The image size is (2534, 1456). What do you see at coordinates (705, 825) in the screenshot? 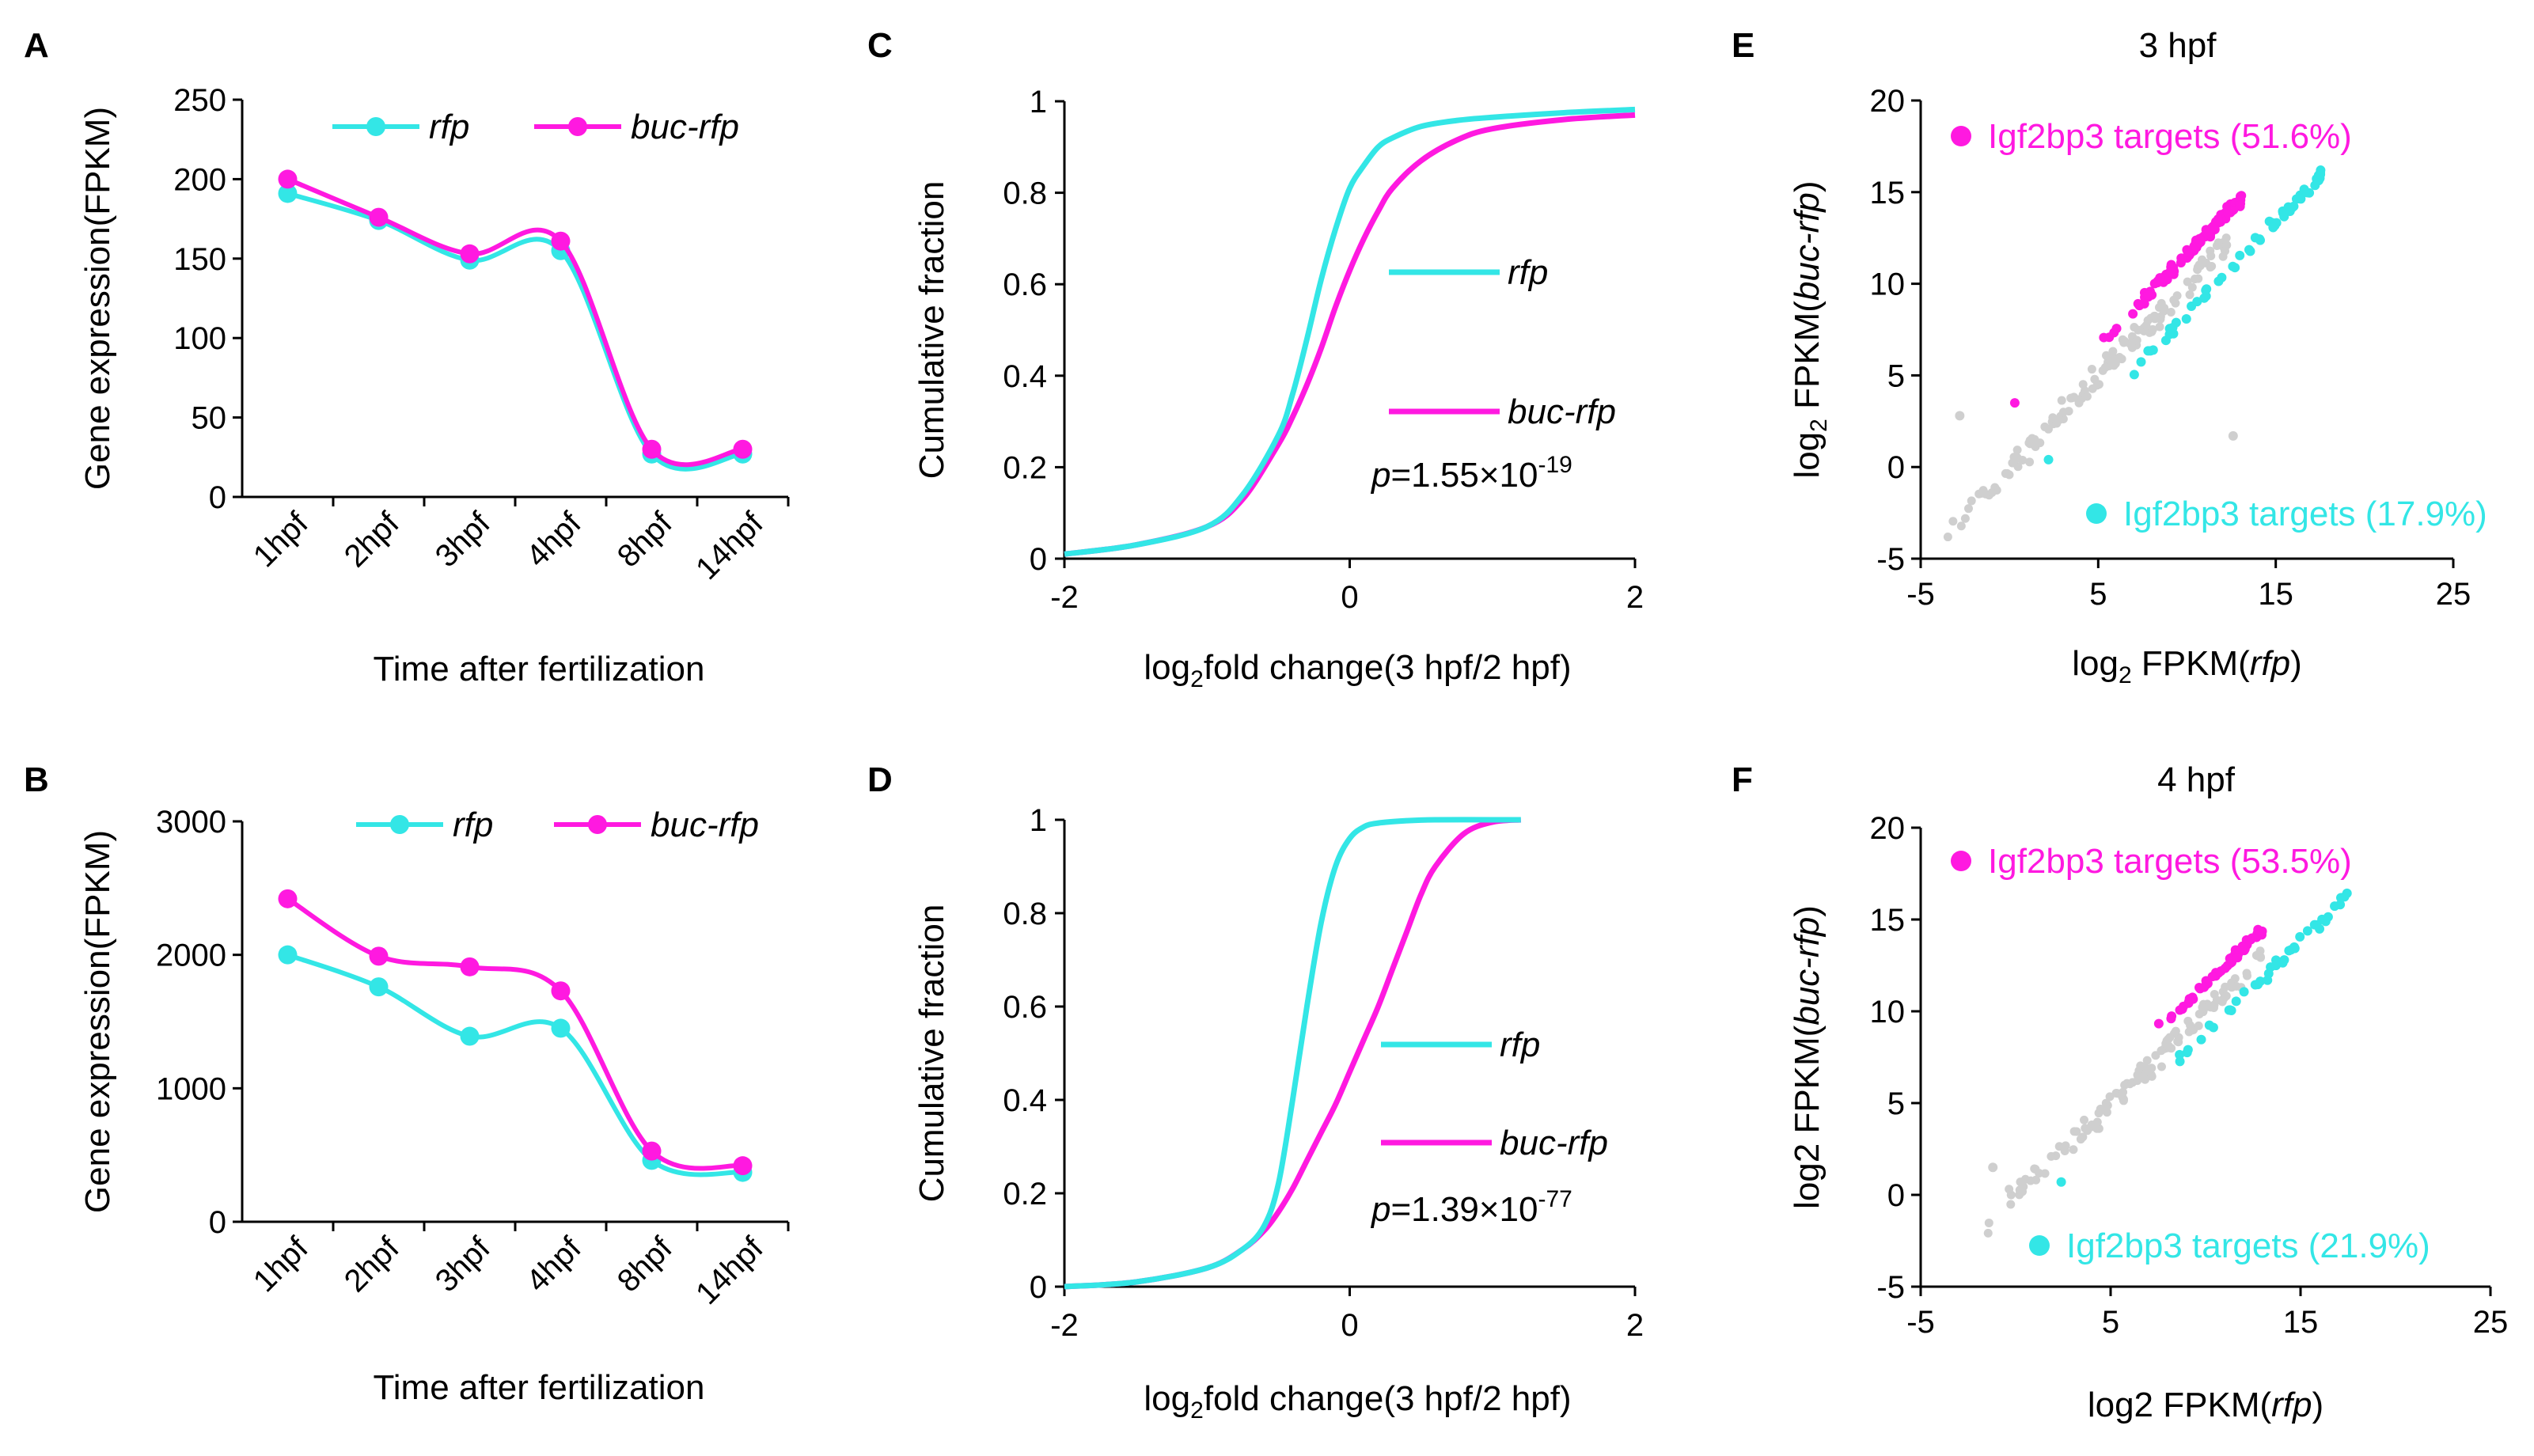
I see `legend-label-b: buc-rfp` at bounding box center [705, 825].